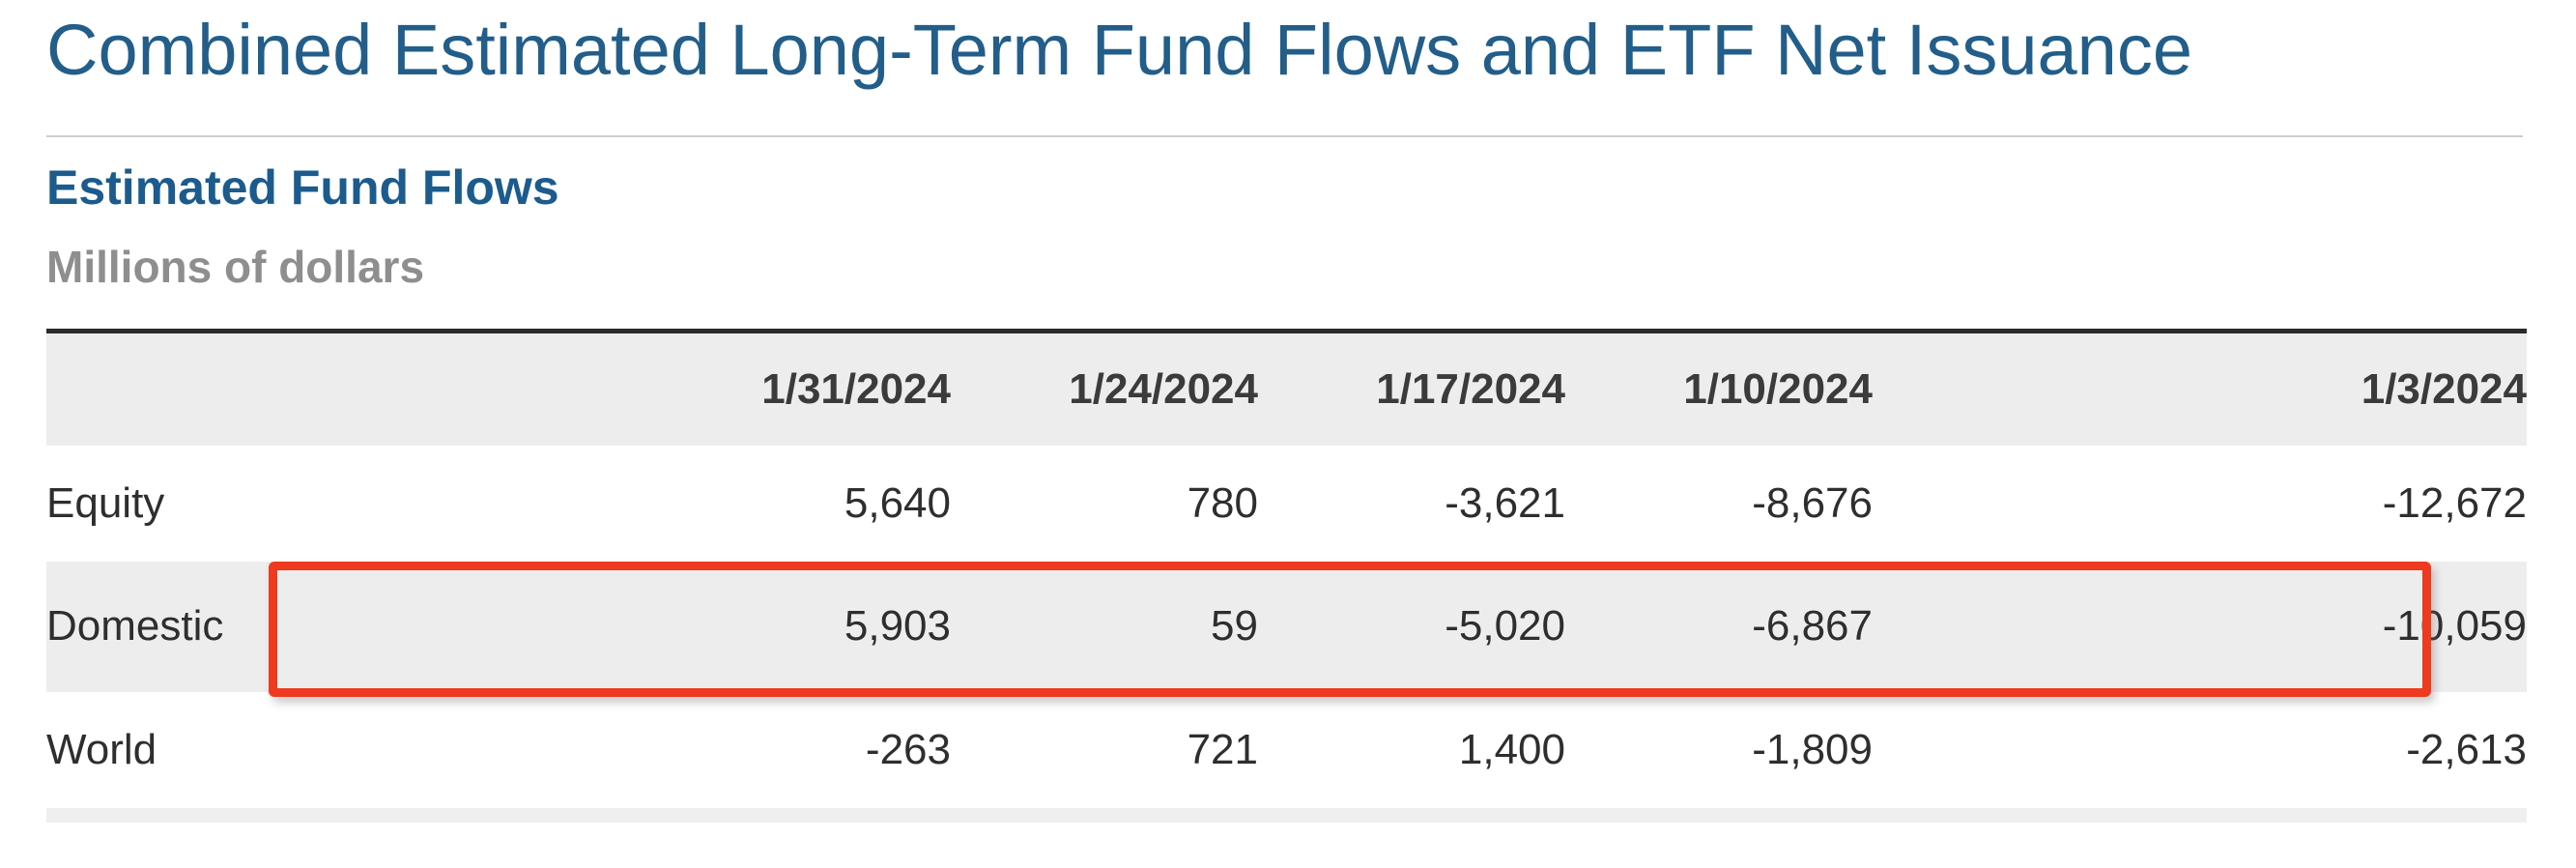 This screenshot has width=2576, height=868. Describe the element at coordinates (106, 502) in the screenshot. I see `row-label: Equity` at that location.